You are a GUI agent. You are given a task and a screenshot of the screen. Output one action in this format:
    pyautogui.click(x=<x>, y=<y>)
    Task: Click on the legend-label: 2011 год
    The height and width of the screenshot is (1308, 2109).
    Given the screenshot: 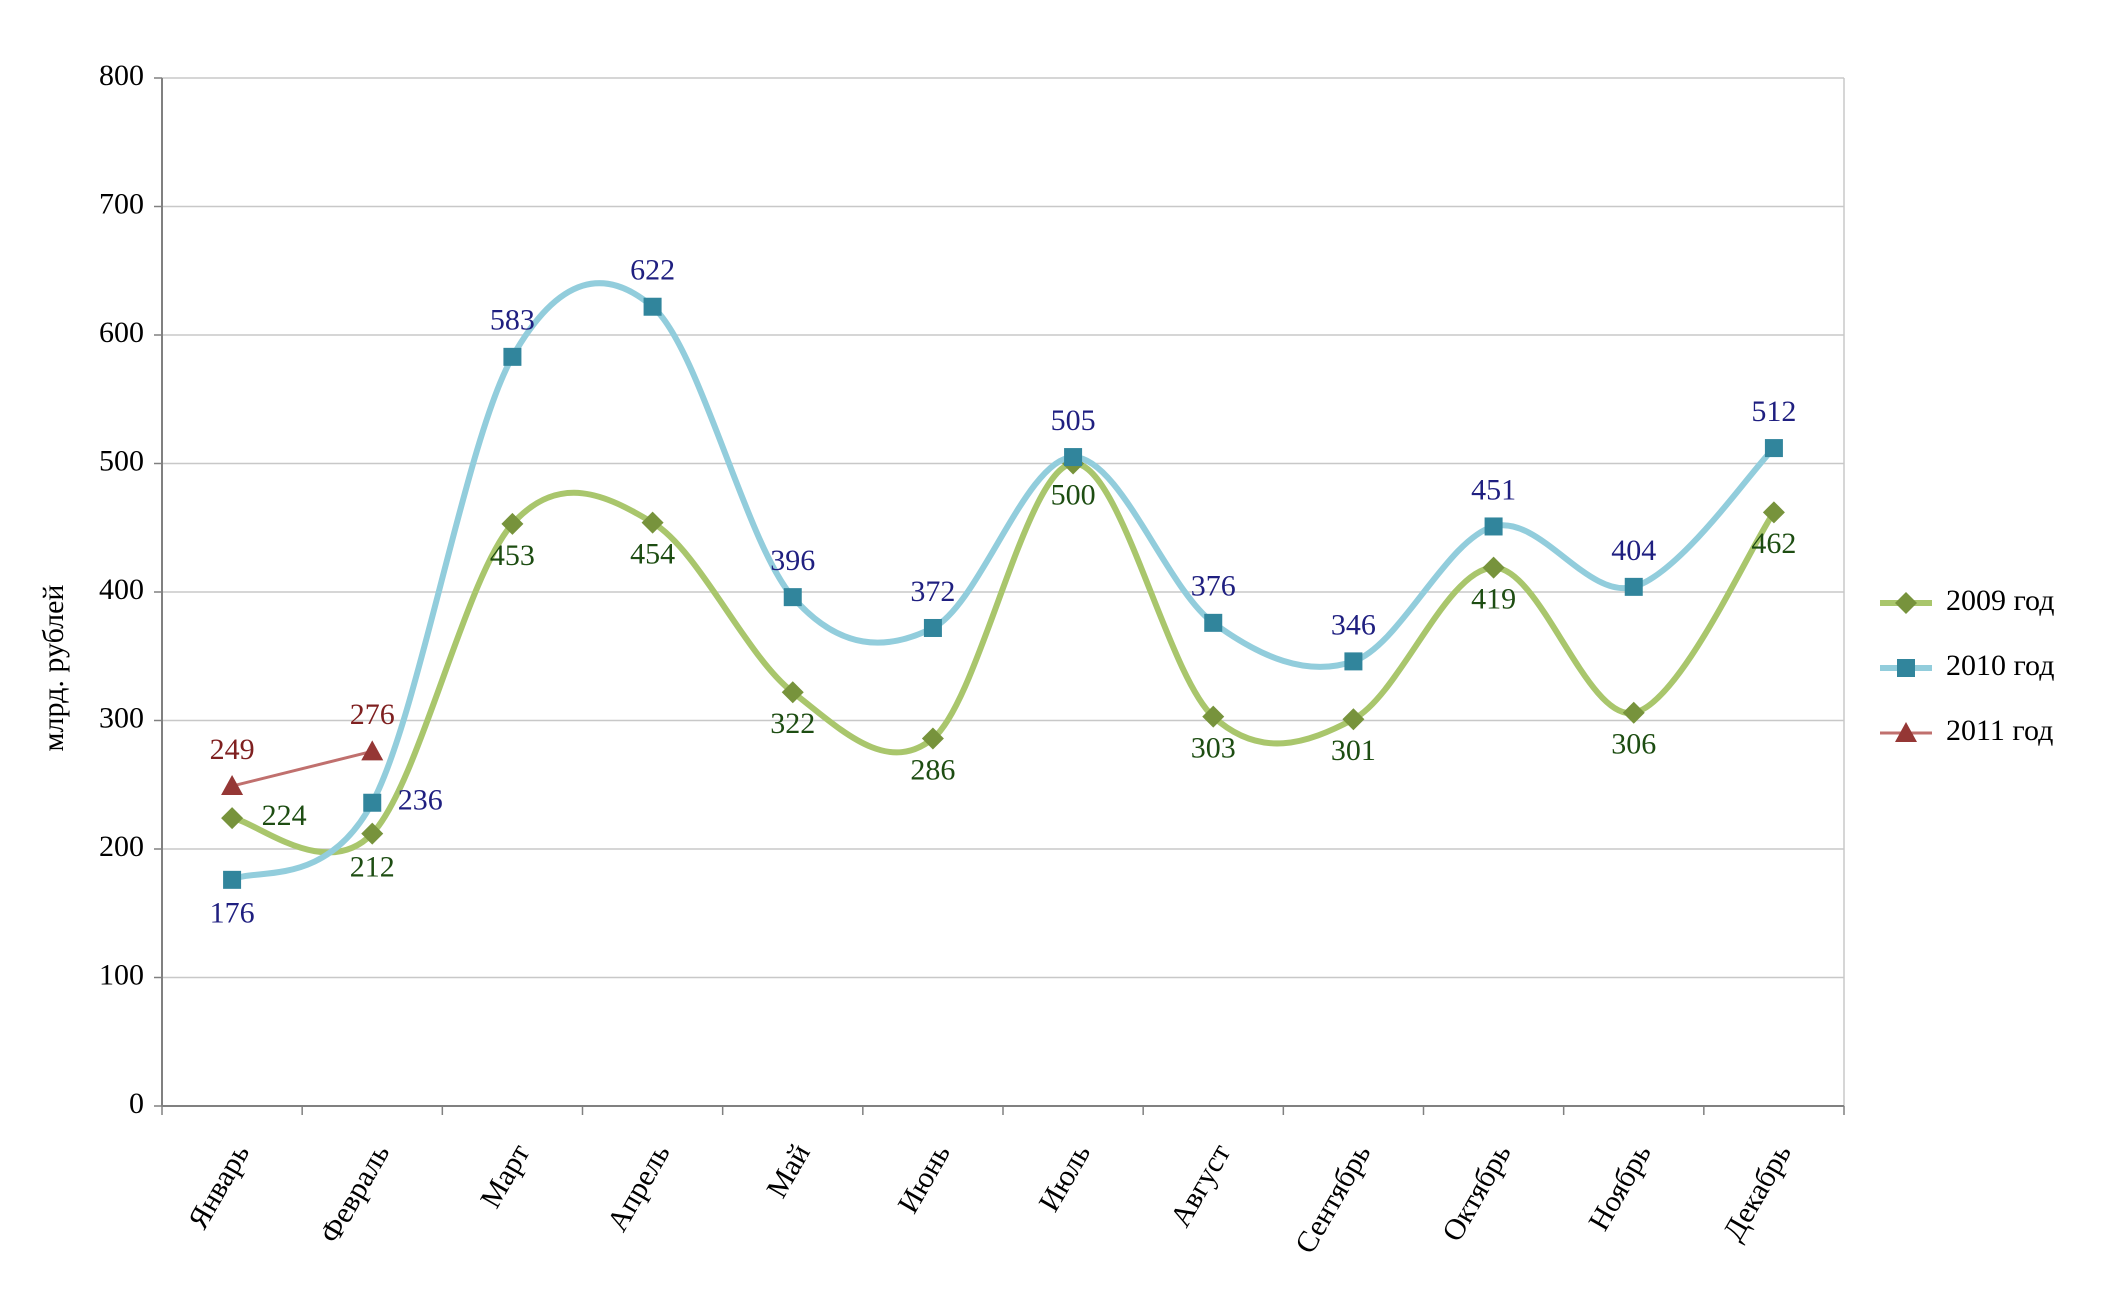 What is the action you would take?
    pyautogui.click(x=1999, y=730)
    